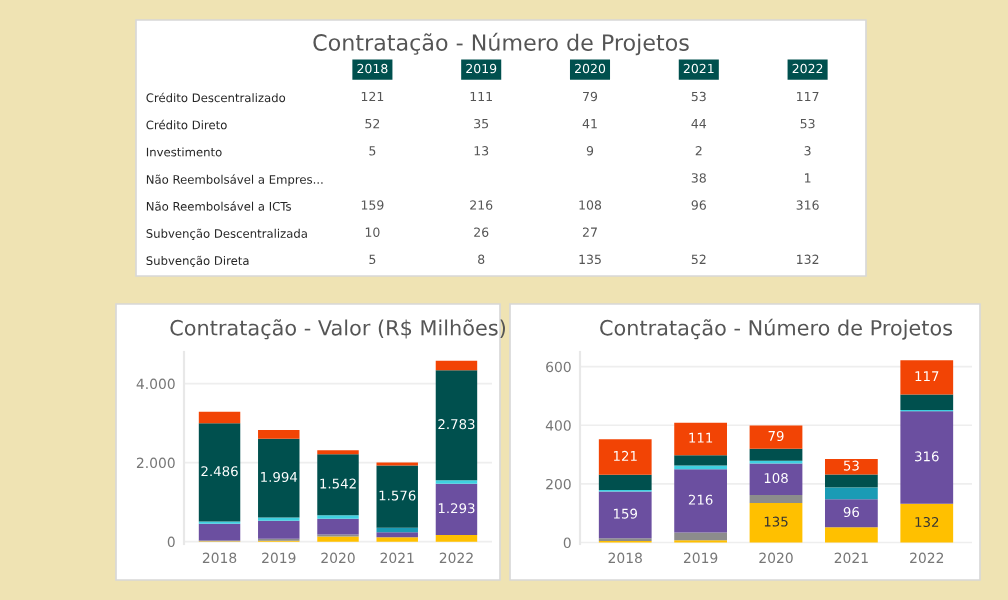 The width and height of the screenshot is (1008, 600). What do you see at coordinates (337, 329) in the screenshot?
I see `chart-title: Contratação - Valor (R$ Milhões)` at bounding box center [337, 329].